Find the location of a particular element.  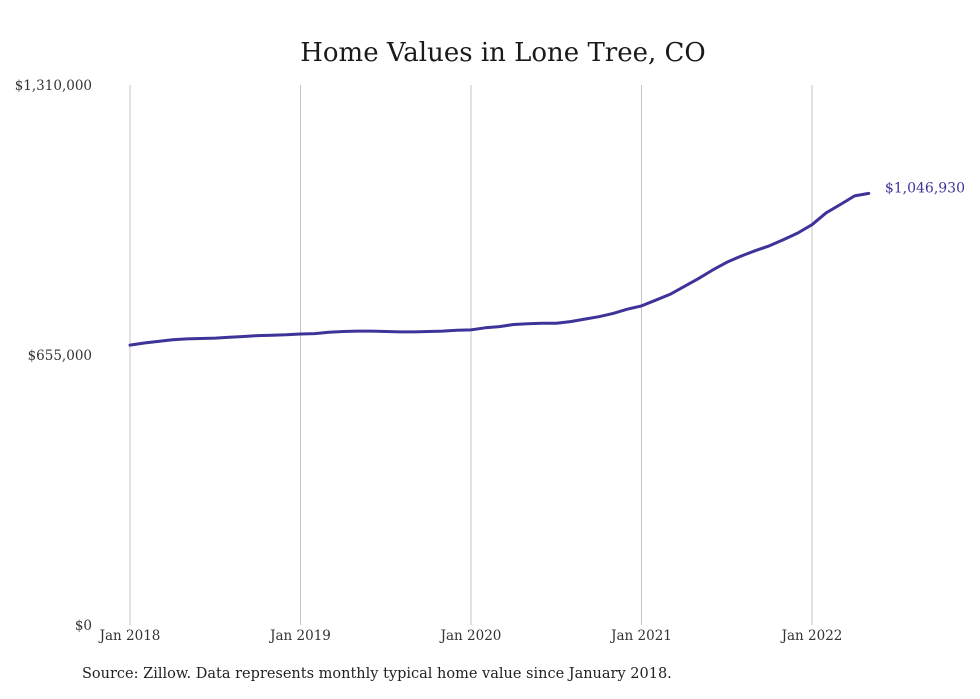

y-tick-label: $0 is located at coordinates (83, 626).